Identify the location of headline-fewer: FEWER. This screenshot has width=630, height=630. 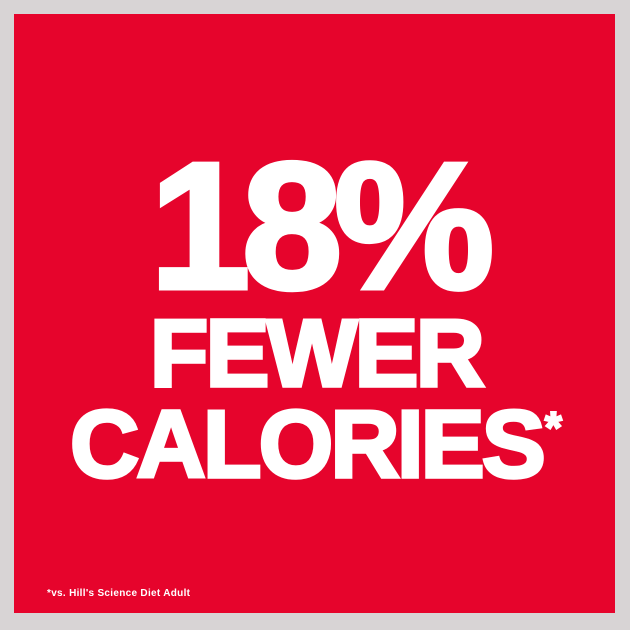
(317, 353).